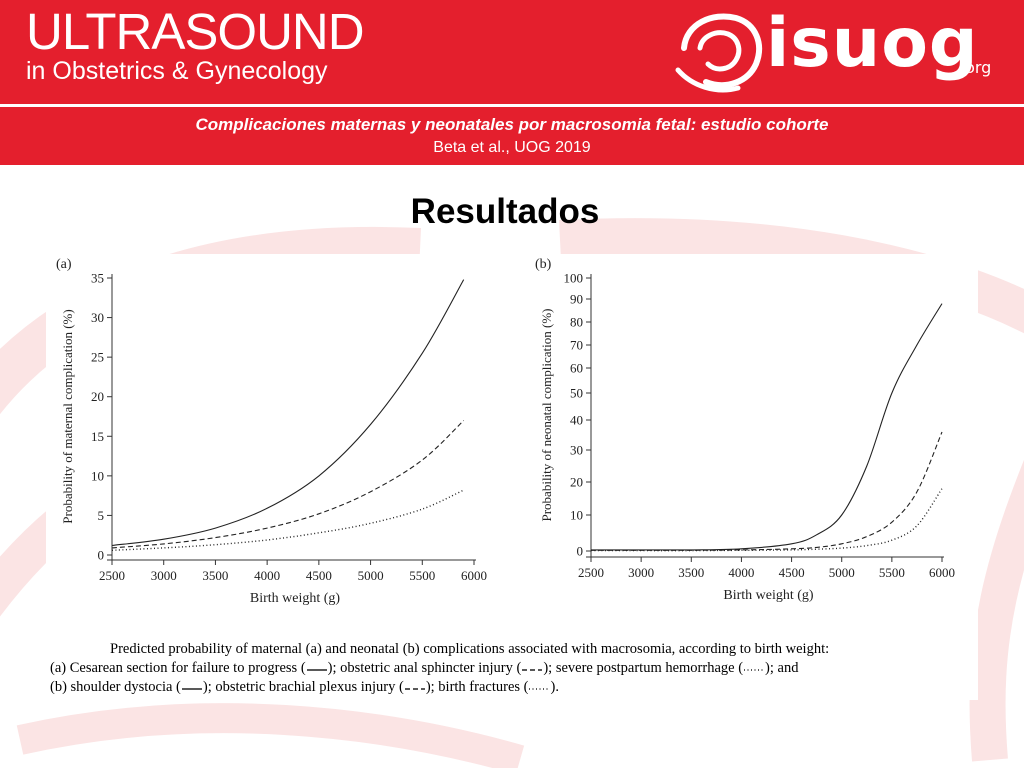 This screenshot has width=1024, height=768. I want to click on y-tick-label: 60, so click(576, 368).